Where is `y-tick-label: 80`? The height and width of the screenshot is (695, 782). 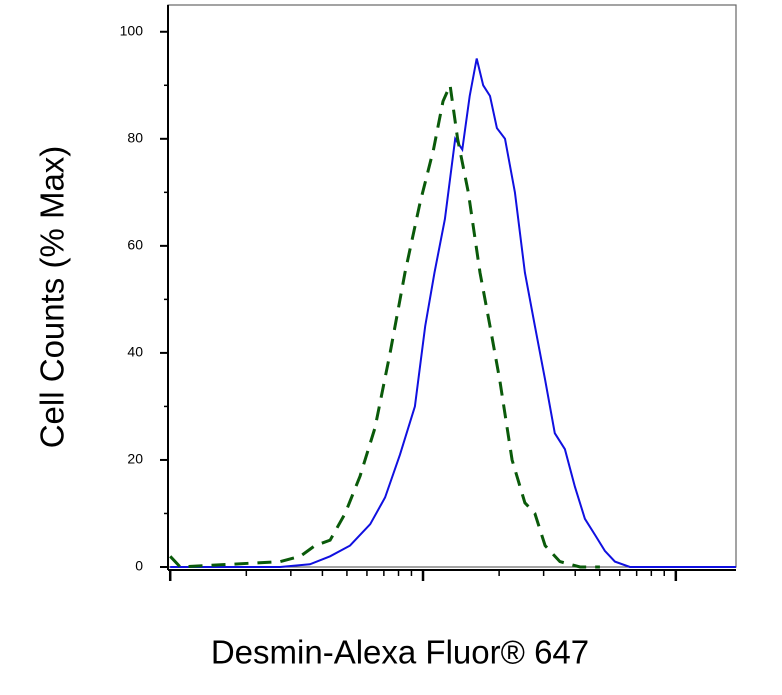
y-tick-label: 80 is located at coordinates (135, 138).